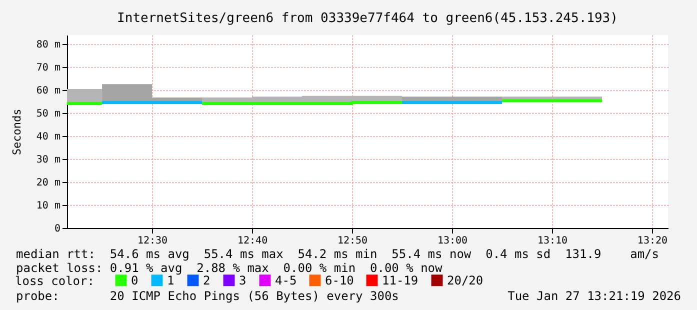  I want to click on y-tick-label: 30 m, so click(48, 160).